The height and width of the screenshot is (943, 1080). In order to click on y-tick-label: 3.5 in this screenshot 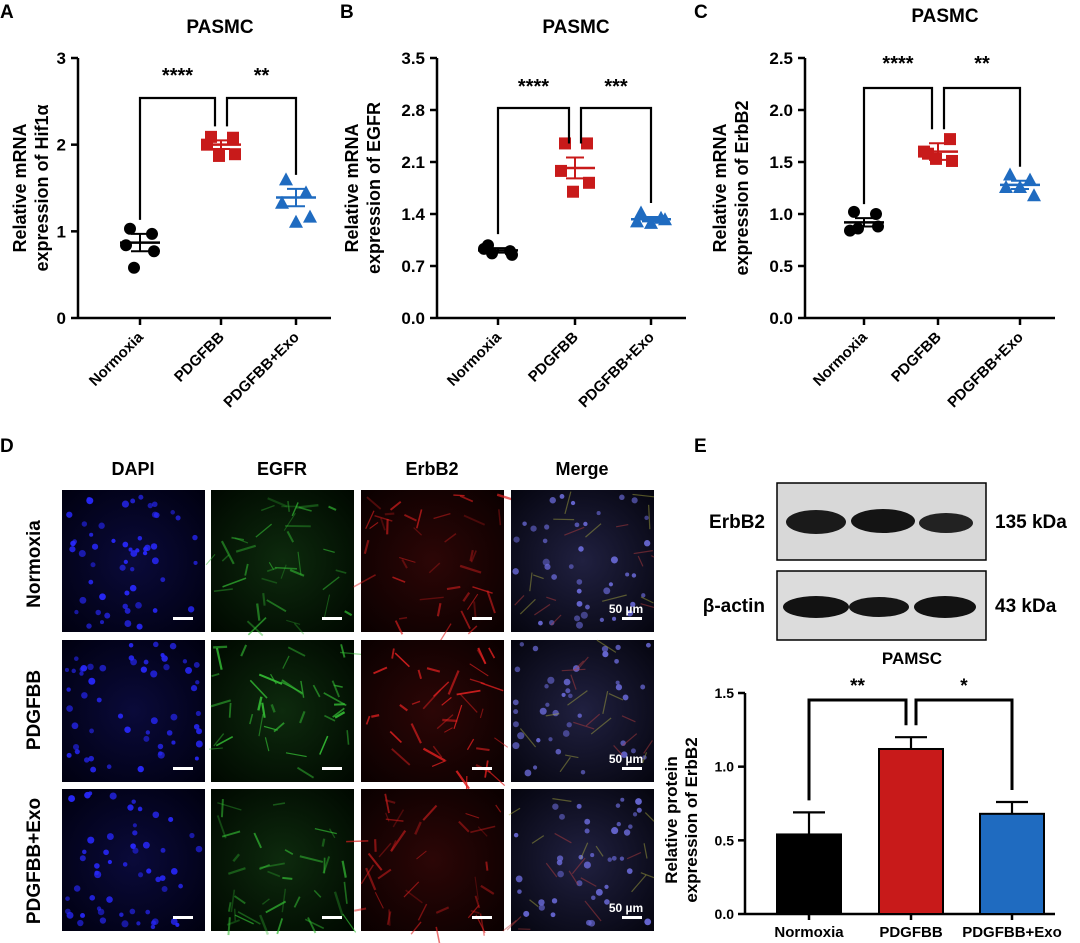, I will do `click(413, 58)`.